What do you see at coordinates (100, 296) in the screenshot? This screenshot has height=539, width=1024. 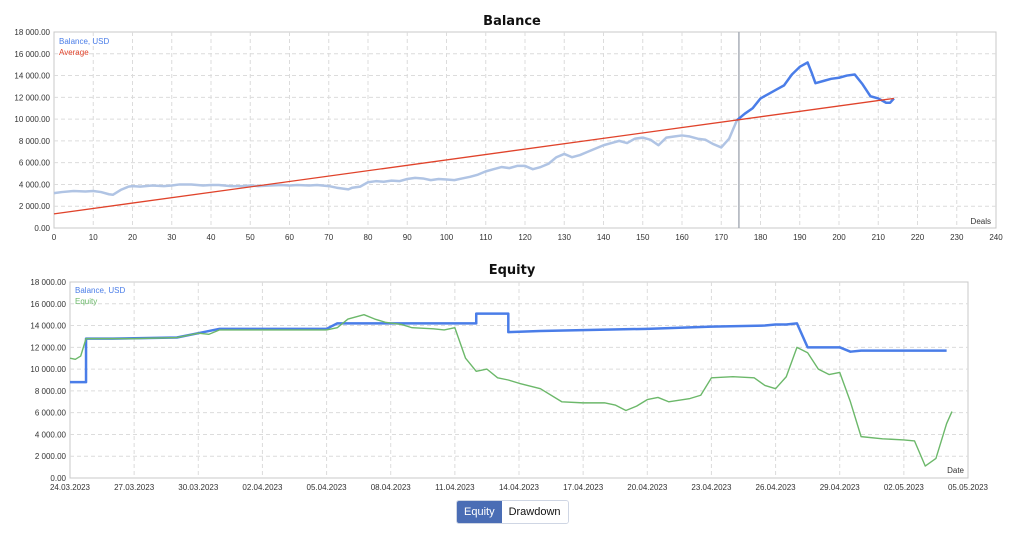 I see `equity-legend: Balance, USD Equity` at bounding box center [100, 296].